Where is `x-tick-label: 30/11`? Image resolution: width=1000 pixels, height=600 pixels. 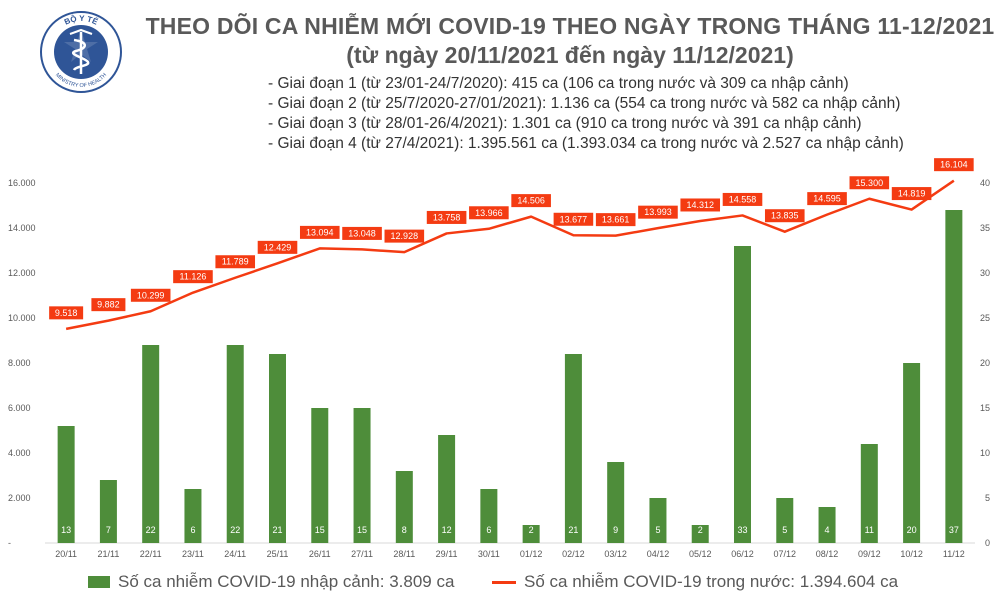
x-tick-label: 30/11 is located at coordinates (489, 554).